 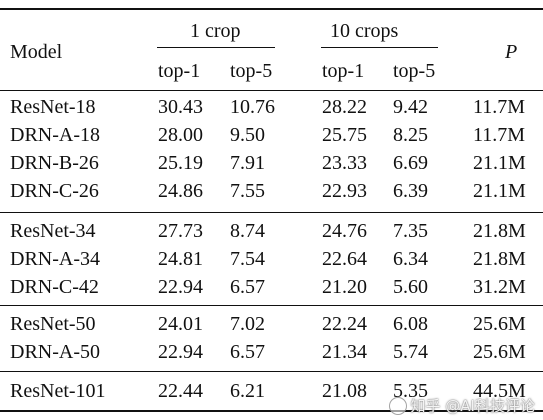 I want to click on model-name: DRN-C-42, so click(x=54, y=287).